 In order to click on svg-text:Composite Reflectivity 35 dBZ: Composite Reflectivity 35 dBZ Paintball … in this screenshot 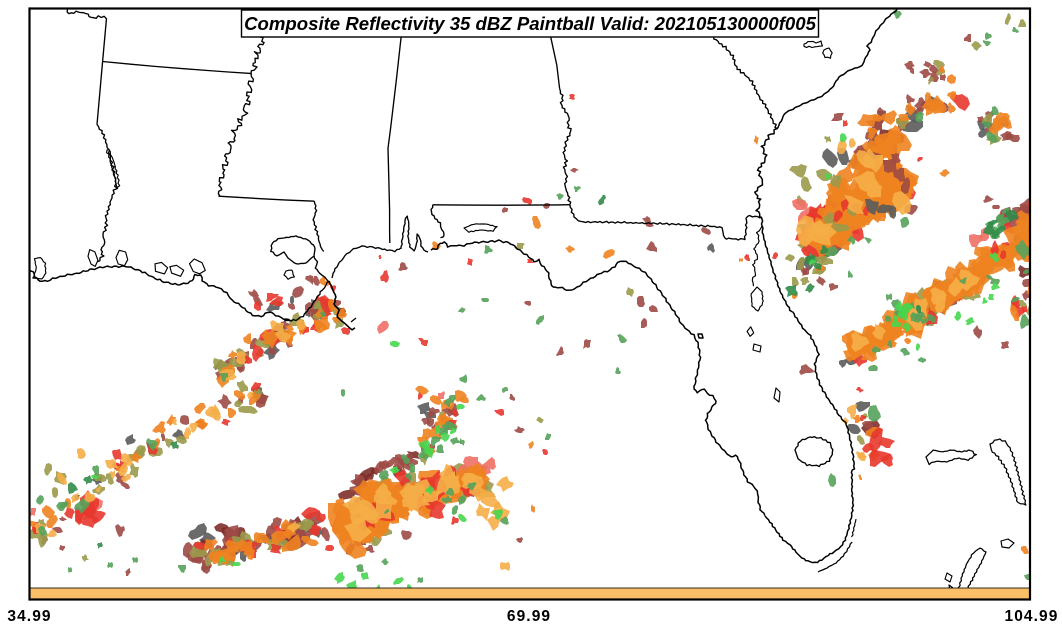, I will do `click(530, 23)`.